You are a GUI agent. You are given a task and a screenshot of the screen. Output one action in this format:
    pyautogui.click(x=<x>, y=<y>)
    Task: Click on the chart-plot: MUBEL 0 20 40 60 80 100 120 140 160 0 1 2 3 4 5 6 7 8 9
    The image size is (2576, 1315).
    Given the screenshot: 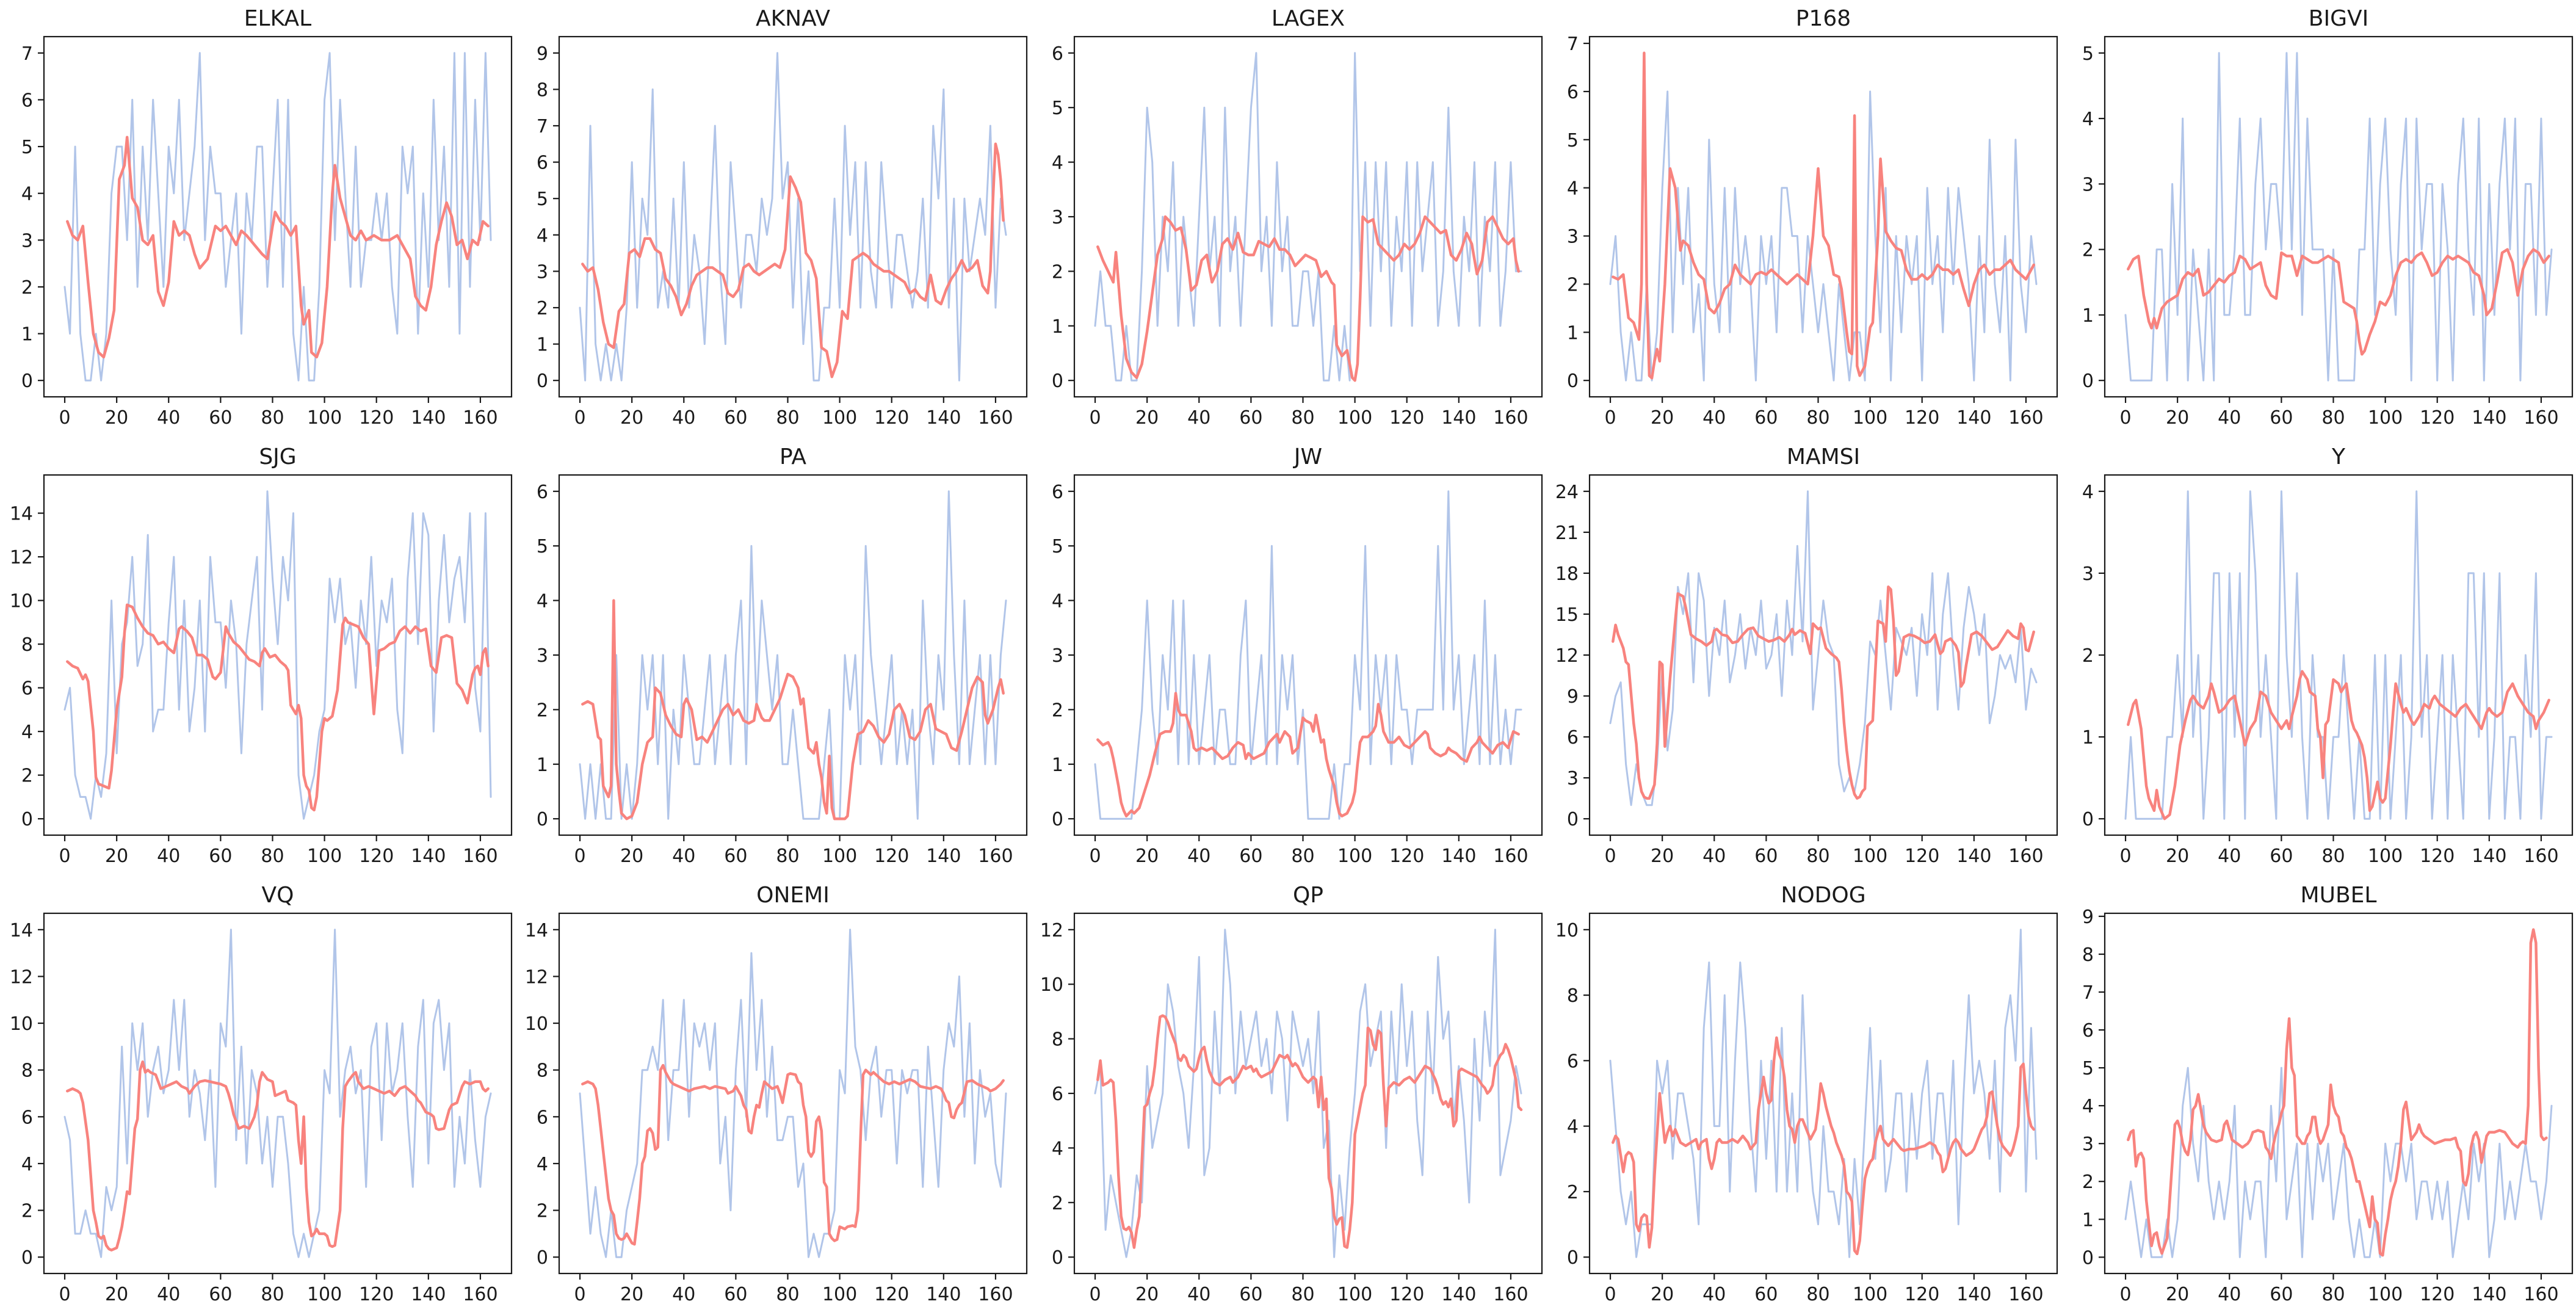 What is the action you would take?
    pyautogui.click(x=2328, y=1094)
    